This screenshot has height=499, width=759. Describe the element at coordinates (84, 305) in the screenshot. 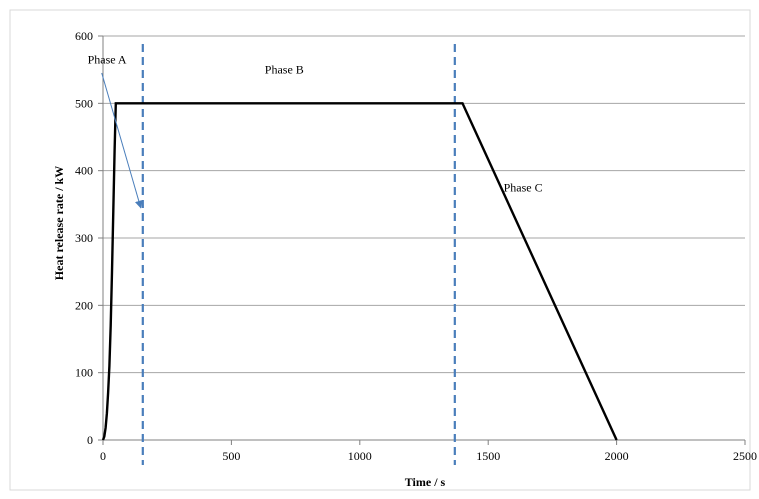

I see `y-tick-label: 200` at that location.